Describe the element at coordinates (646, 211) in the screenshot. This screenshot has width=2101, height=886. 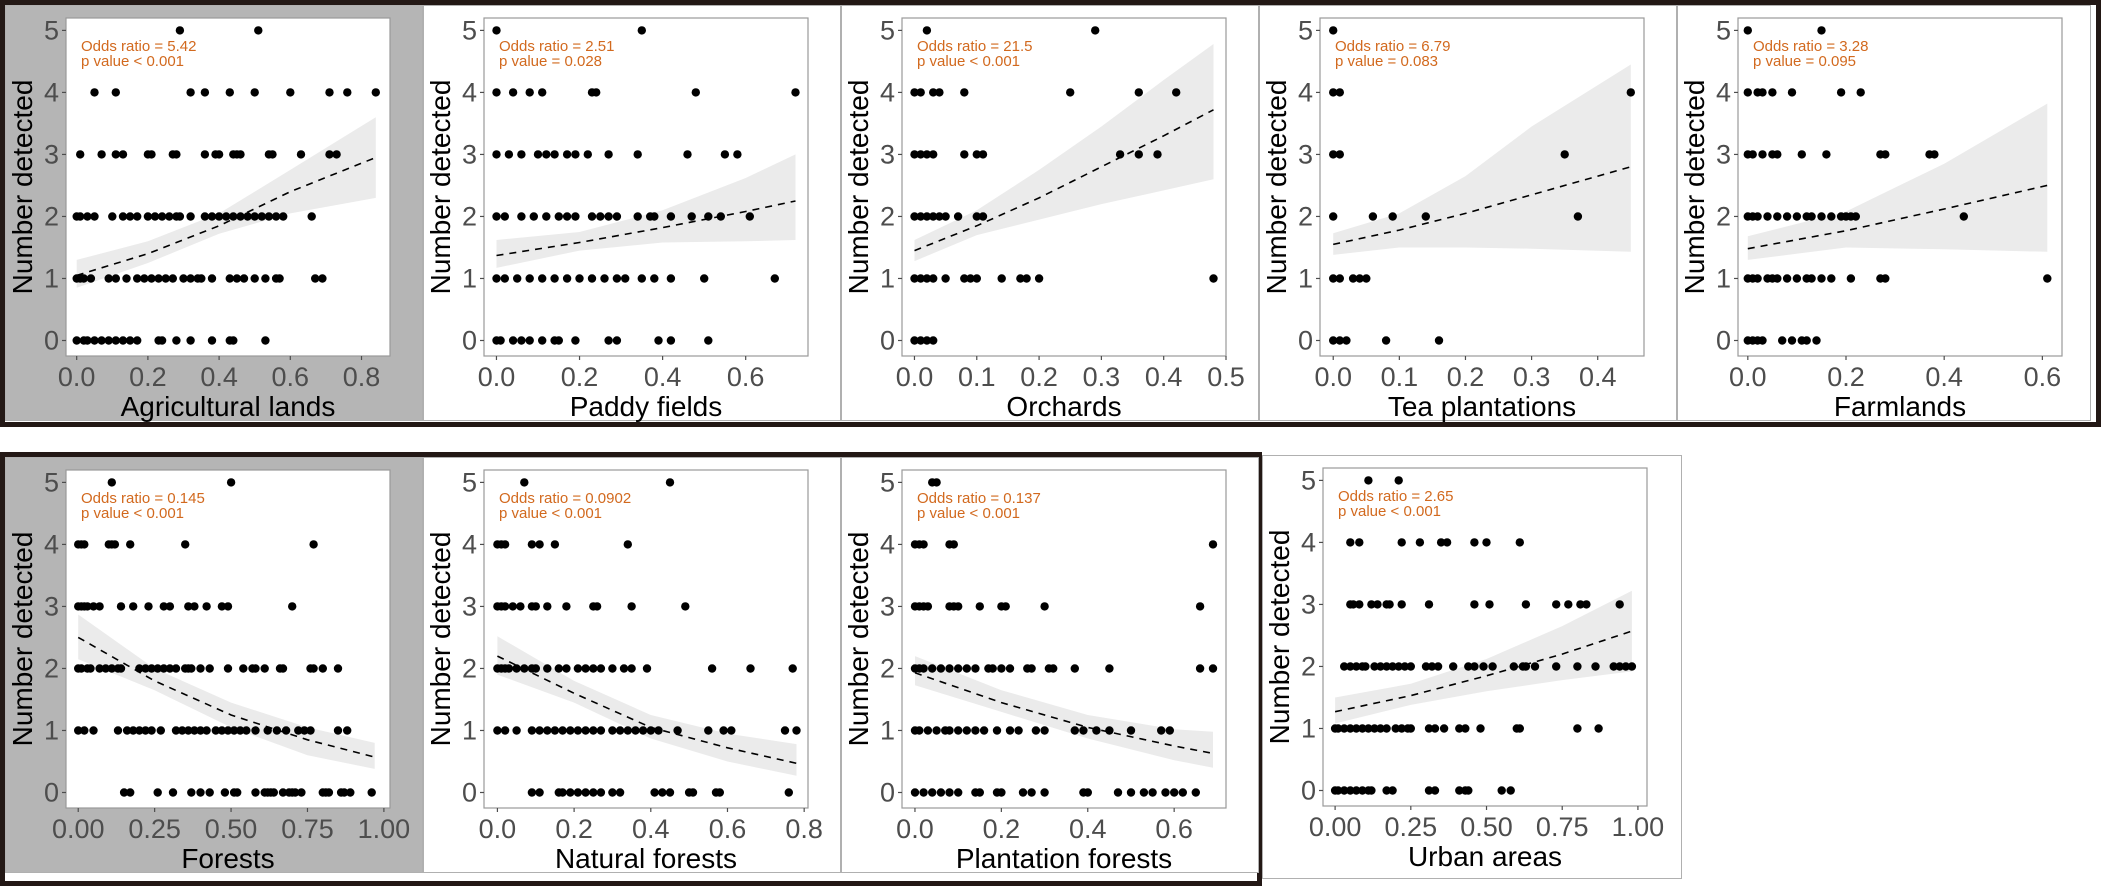
I see `confidence-band` at that location.